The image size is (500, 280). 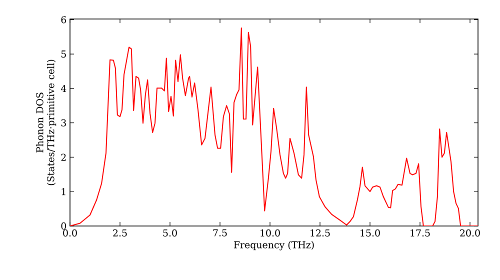 I want to click on x-tick-label: 17.5, so click(x=420, y=233).